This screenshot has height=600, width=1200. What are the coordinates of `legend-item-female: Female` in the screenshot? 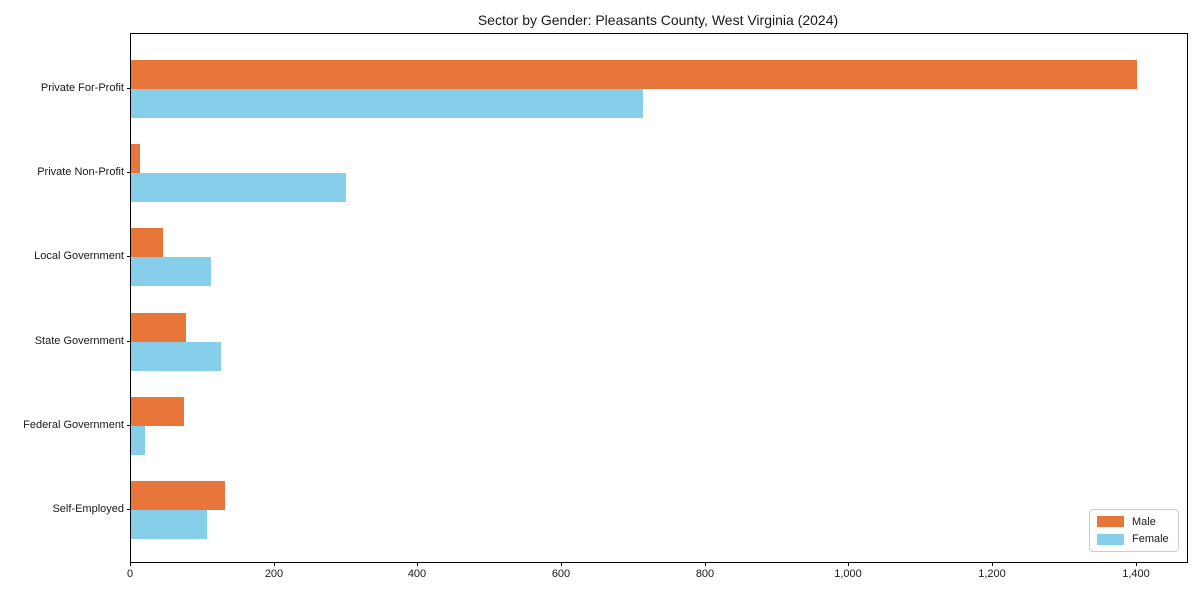 It's located at (1137, 539).